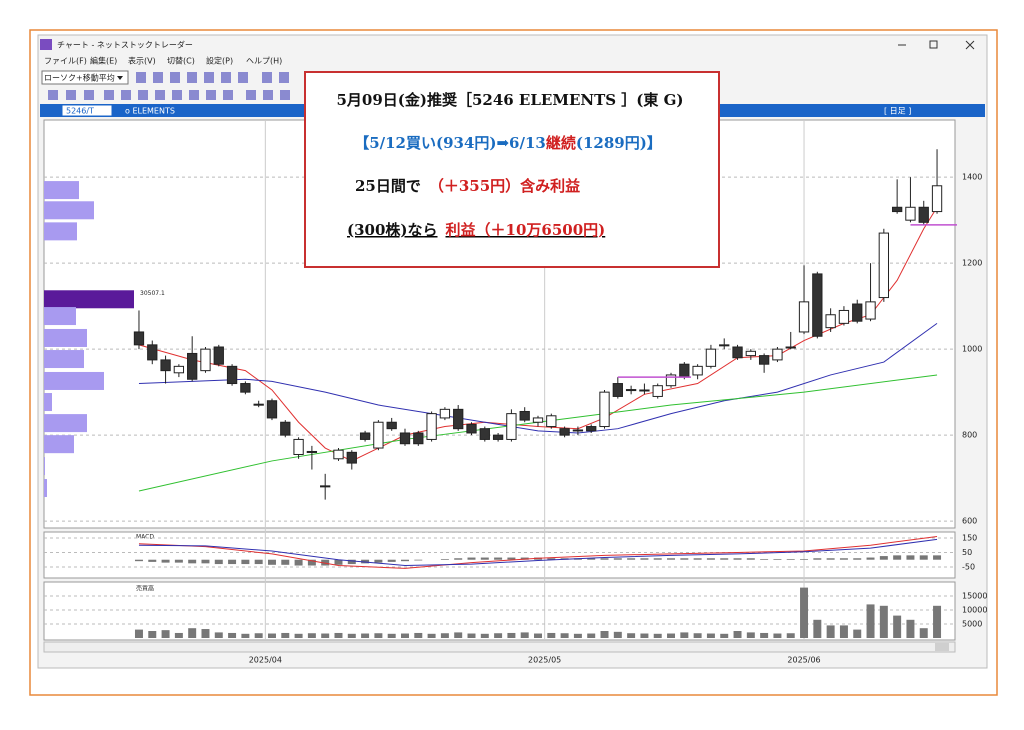  Describe the element at coordinates (526, 230) in the screenshot. I see `note-part: 利益（＋10万6500円)` at that location.